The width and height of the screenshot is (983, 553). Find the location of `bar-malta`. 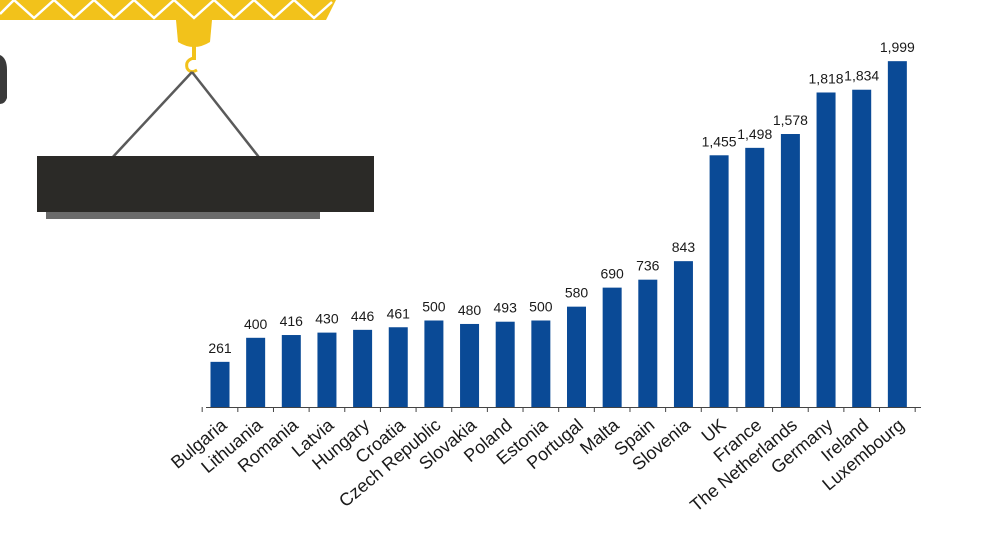

bar-malta is located at coordinates (612, 347).